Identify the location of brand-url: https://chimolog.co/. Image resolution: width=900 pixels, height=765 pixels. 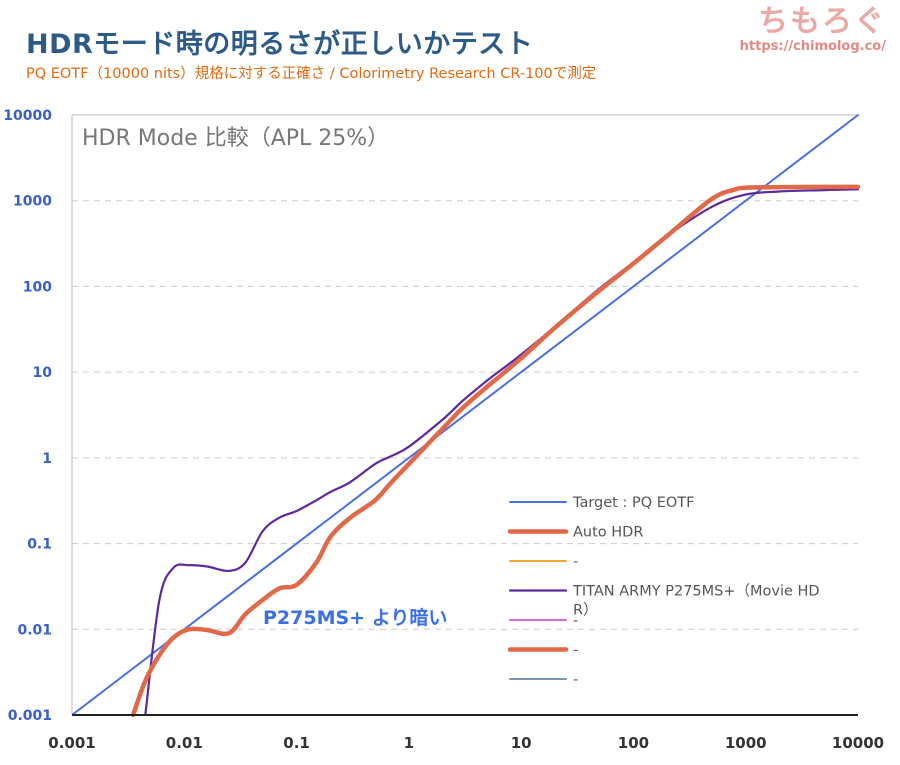
(812, 46).